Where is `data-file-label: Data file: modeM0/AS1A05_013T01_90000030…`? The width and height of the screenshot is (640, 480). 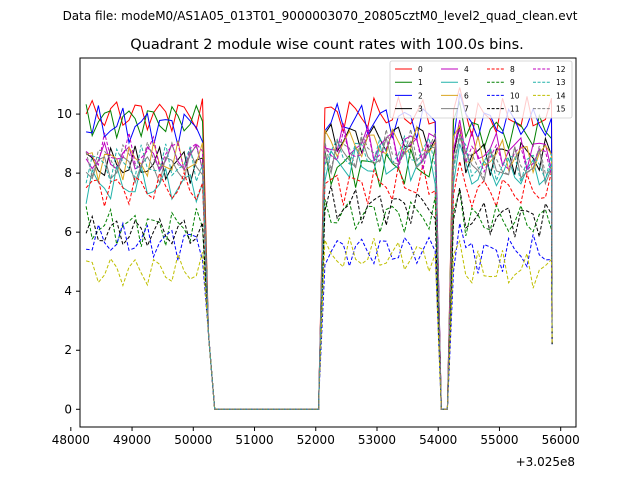 data-file-label: Data file: modeM0/AS1A05_013T01_90000030… is located at coordinates (320, 16).